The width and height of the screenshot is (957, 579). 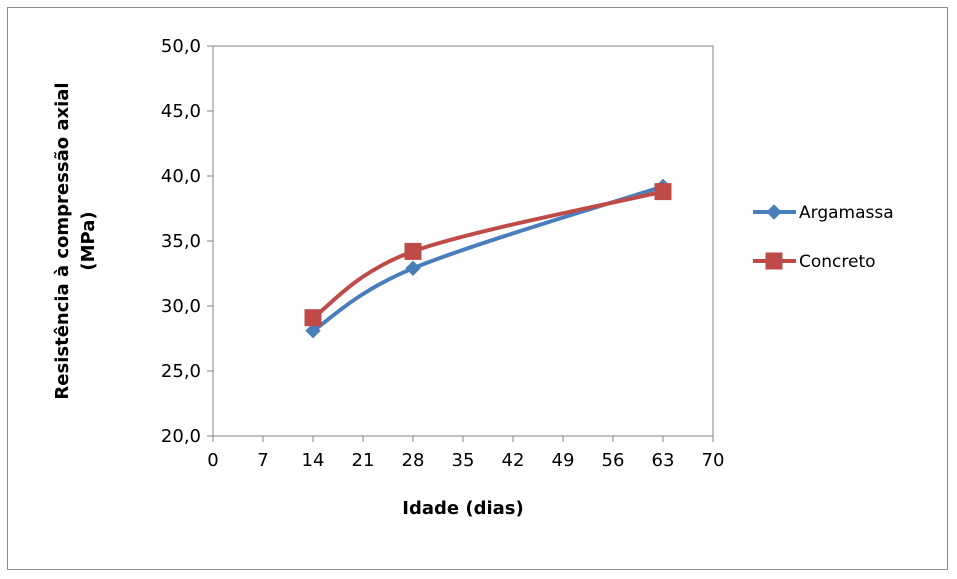 I want to click on y-tick-label: 30,0, so click(x=181, y=306).